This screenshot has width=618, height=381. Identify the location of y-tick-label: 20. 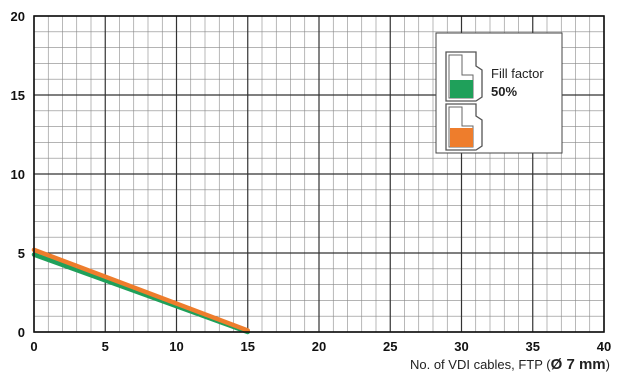
(18, 16).